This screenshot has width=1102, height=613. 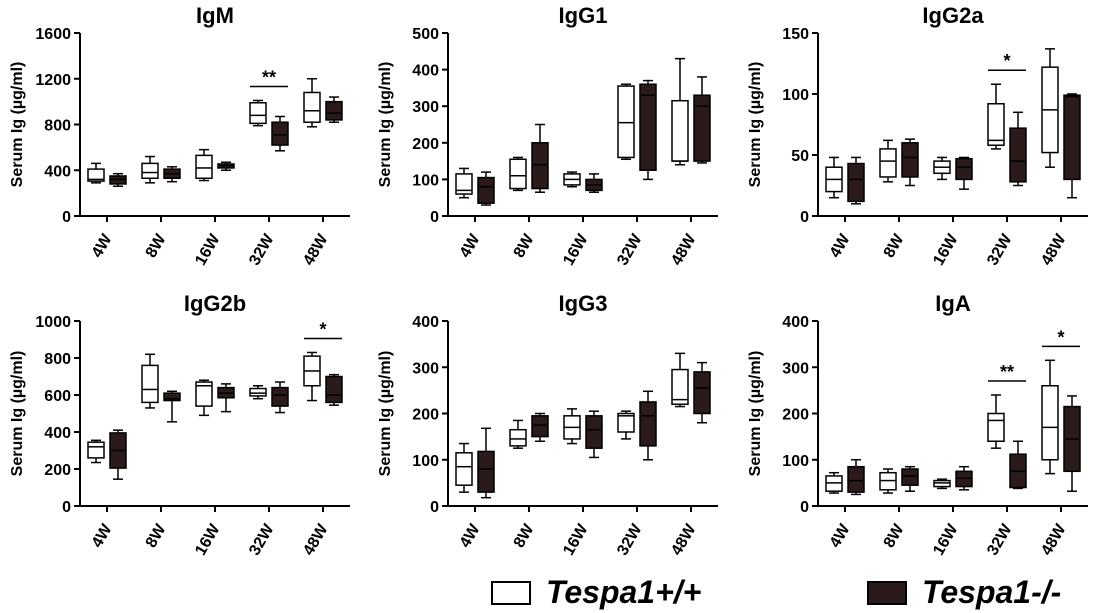 I want to click on y-tick-label: 150, so click(x=795, y=34).